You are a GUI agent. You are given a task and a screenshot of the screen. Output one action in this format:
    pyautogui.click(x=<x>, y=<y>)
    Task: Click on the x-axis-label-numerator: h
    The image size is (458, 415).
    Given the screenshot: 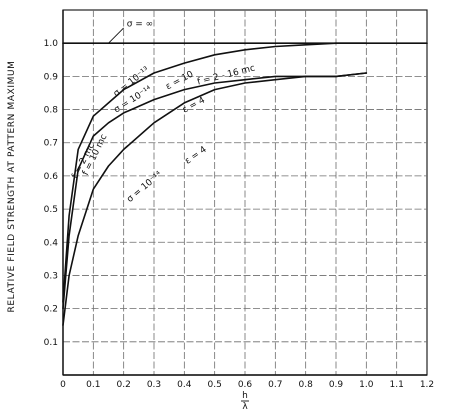 What is the action you would take?
    pyautogui.click(x=245, y=396)
    